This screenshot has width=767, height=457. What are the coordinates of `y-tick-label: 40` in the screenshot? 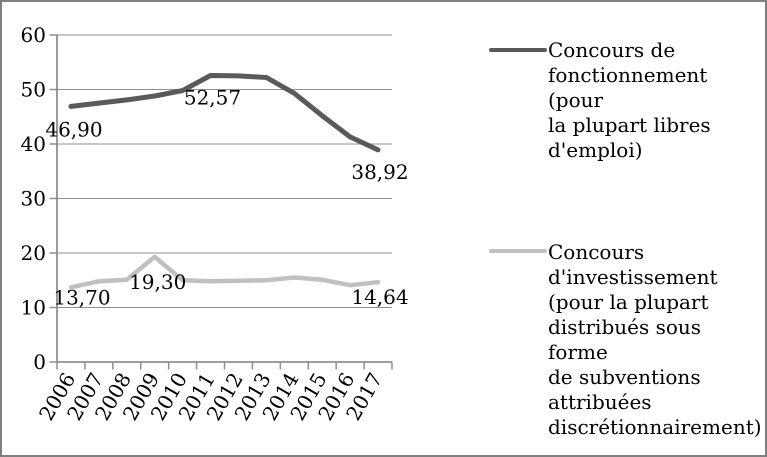 It's located at (33, 144).